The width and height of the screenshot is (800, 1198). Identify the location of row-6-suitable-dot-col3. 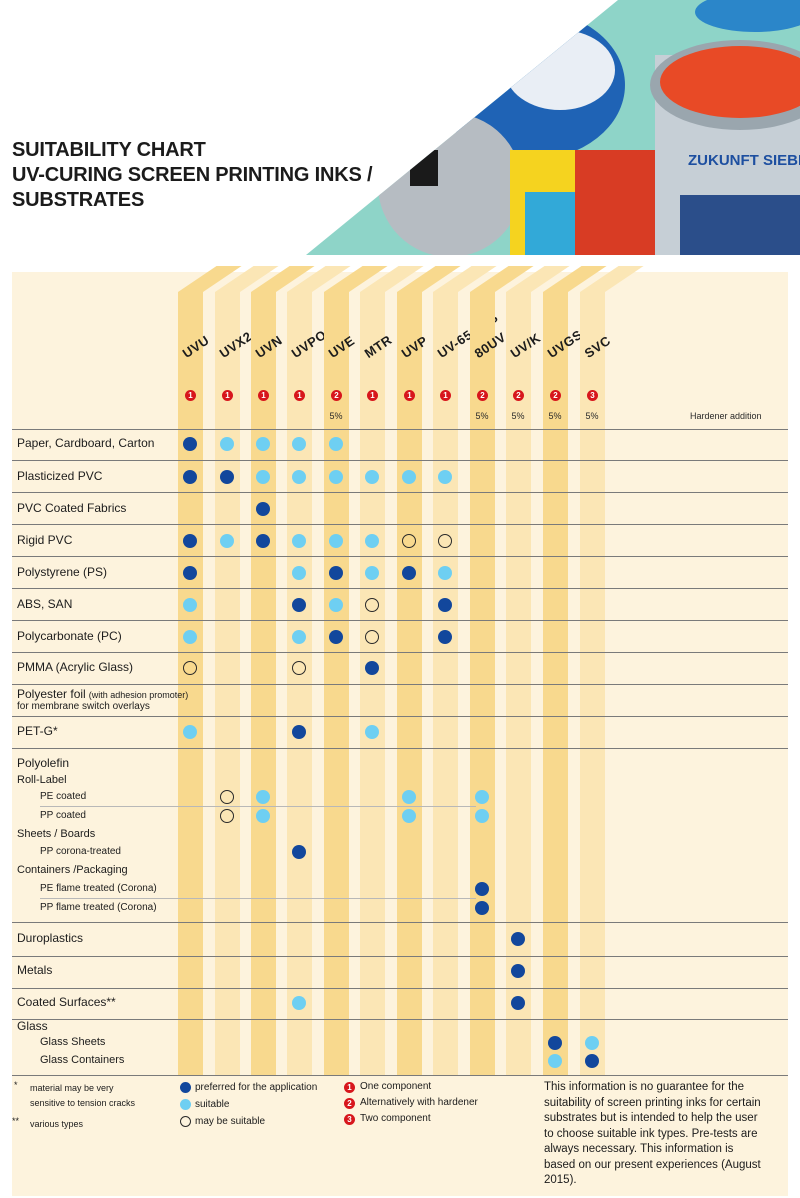
(299, 637).